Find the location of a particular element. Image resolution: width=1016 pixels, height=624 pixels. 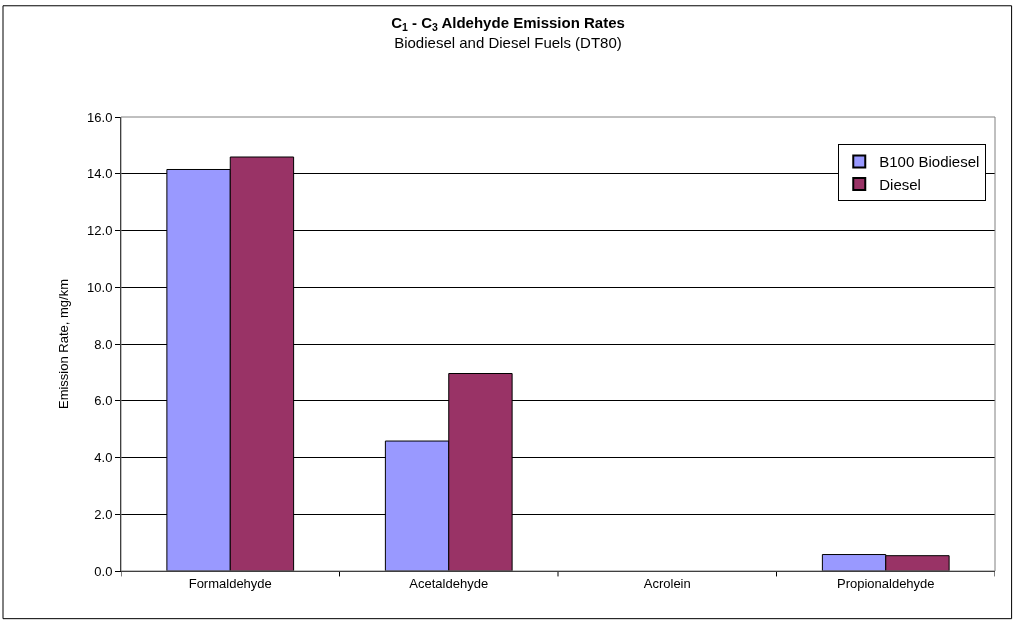

y-tick-label: 14.0 is located at coordinates (100, 174).